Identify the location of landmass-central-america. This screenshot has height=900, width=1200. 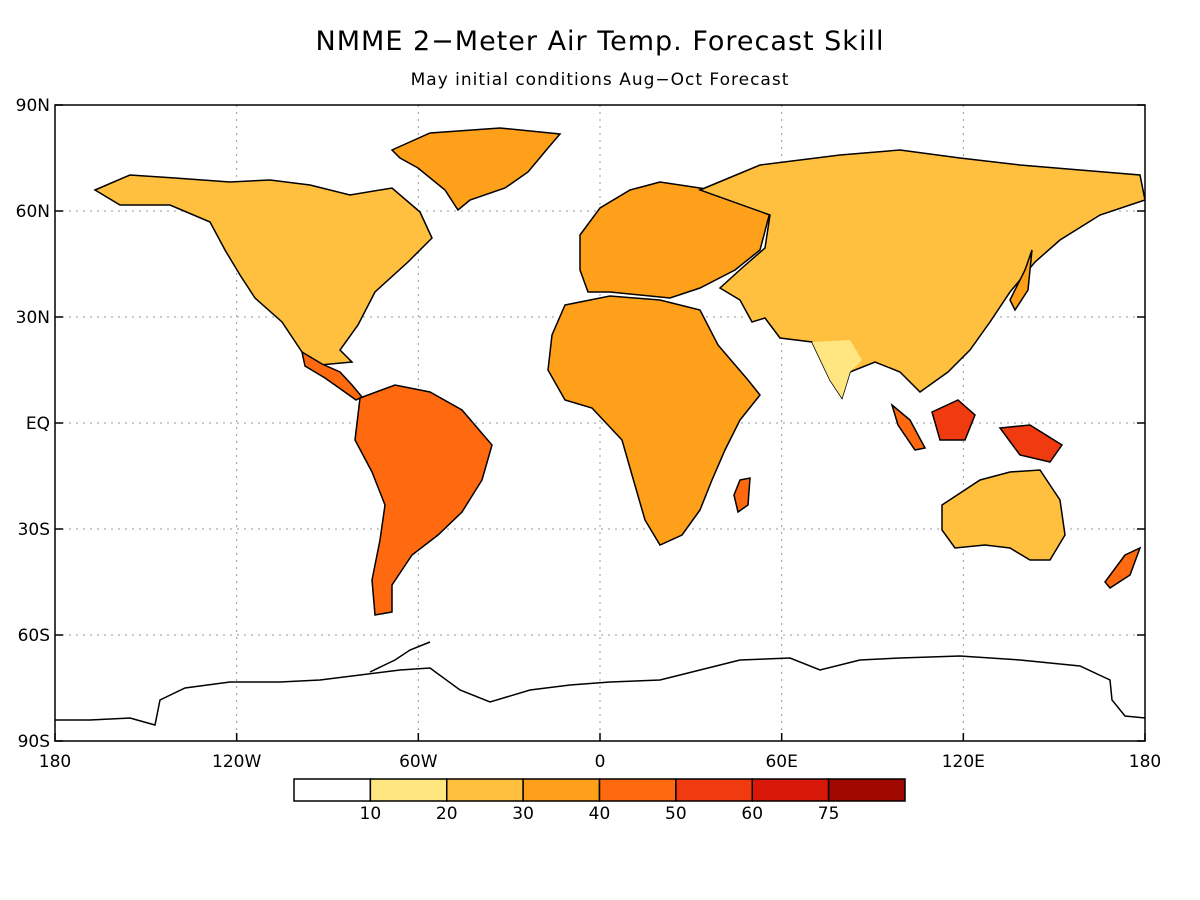
(332, 375).